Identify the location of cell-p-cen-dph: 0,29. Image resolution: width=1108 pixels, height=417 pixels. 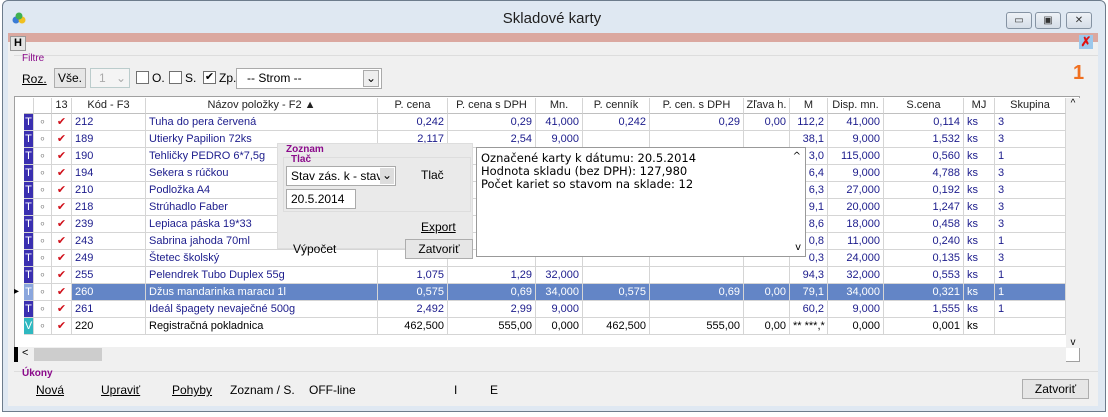
(697, 122).